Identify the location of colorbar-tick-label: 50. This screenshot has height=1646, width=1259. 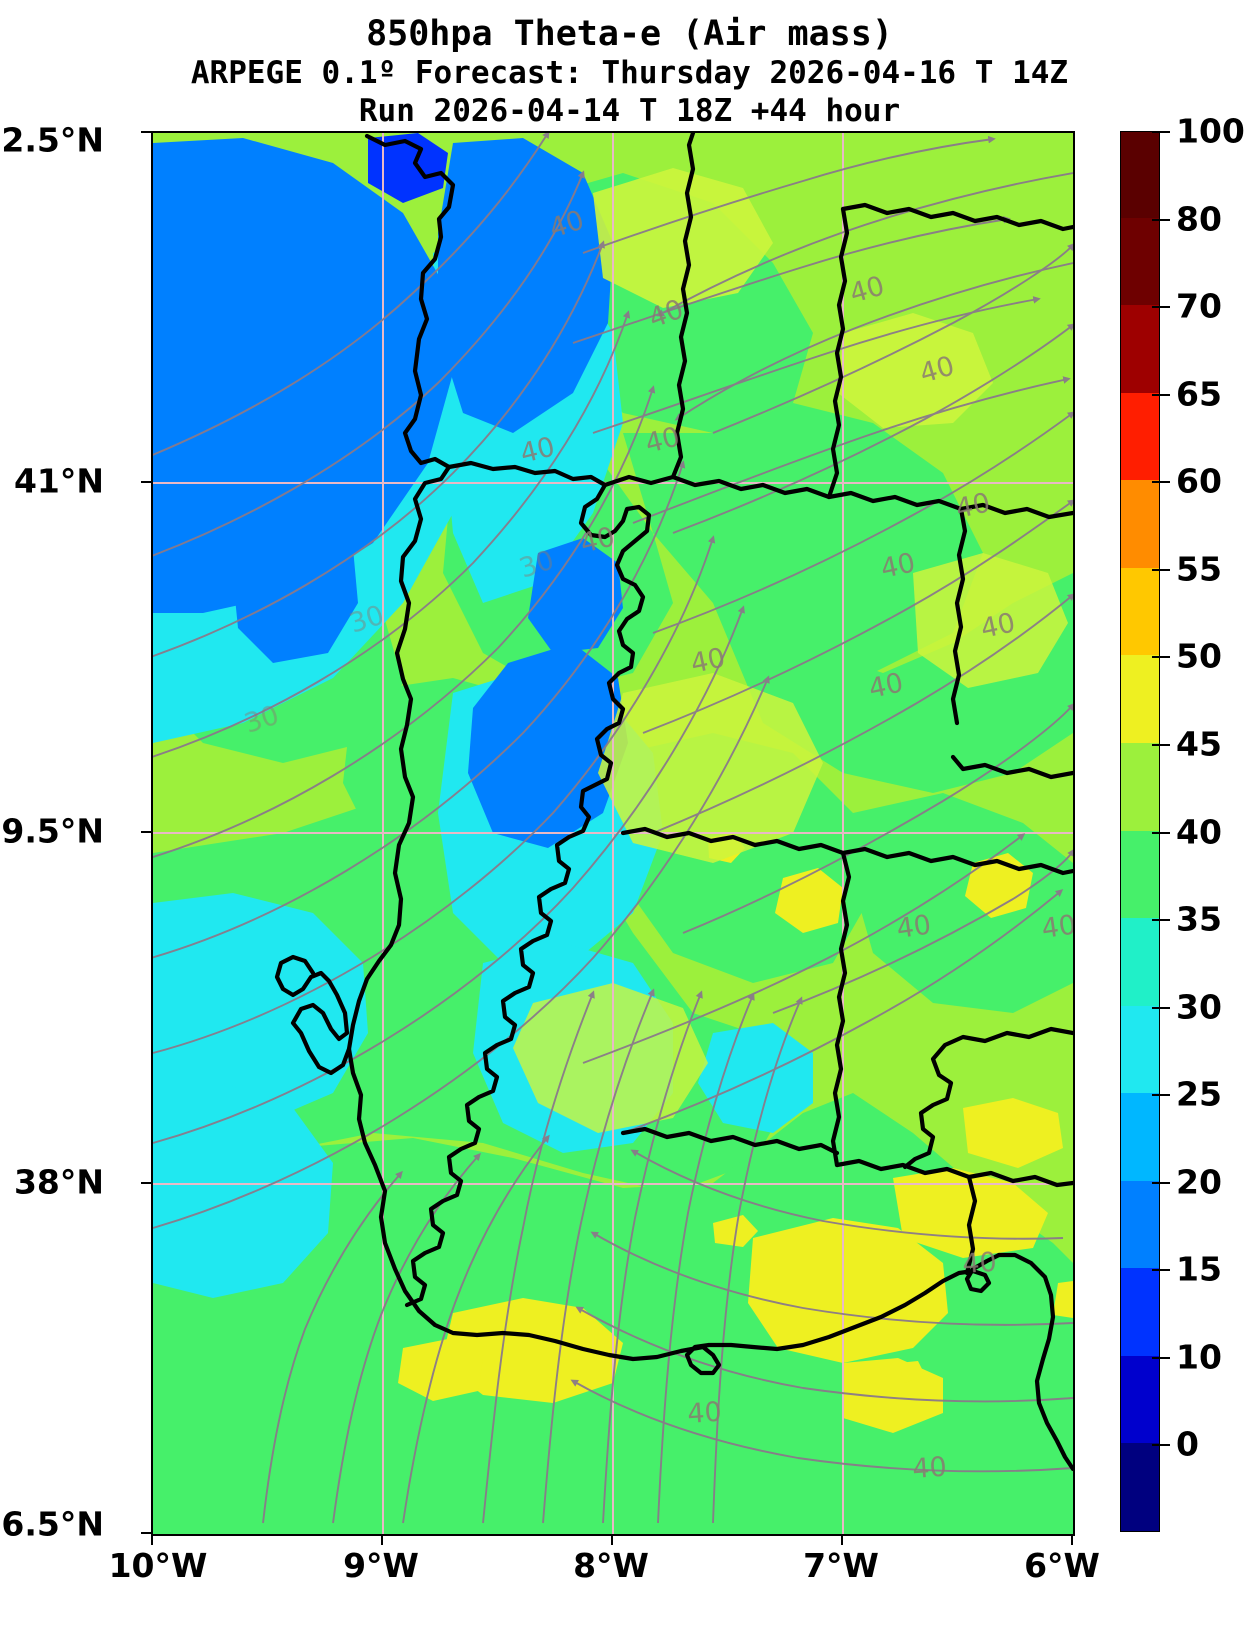
(1199, 656).